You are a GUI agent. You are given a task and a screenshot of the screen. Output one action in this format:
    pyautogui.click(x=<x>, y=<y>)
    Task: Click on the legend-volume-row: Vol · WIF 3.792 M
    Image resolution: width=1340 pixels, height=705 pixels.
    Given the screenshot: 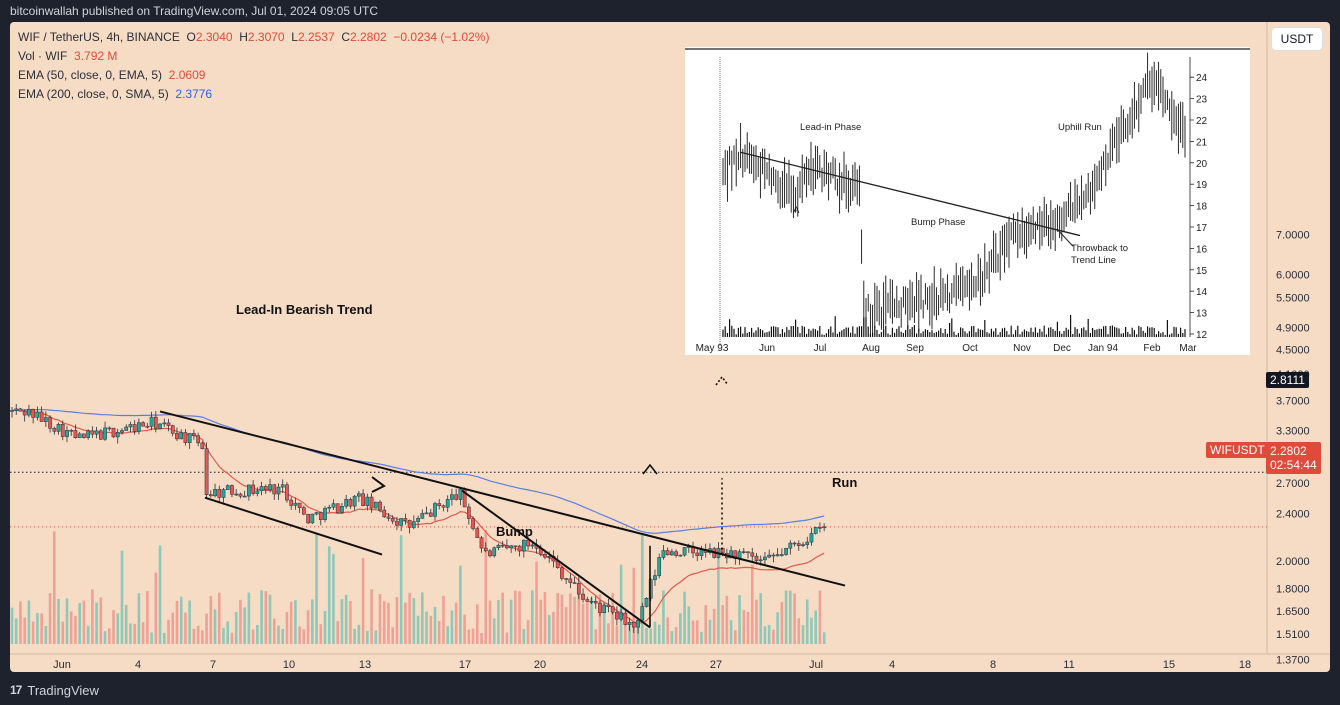 What is the action you would take?
    pyautogui.click(x=253, y=56)
    